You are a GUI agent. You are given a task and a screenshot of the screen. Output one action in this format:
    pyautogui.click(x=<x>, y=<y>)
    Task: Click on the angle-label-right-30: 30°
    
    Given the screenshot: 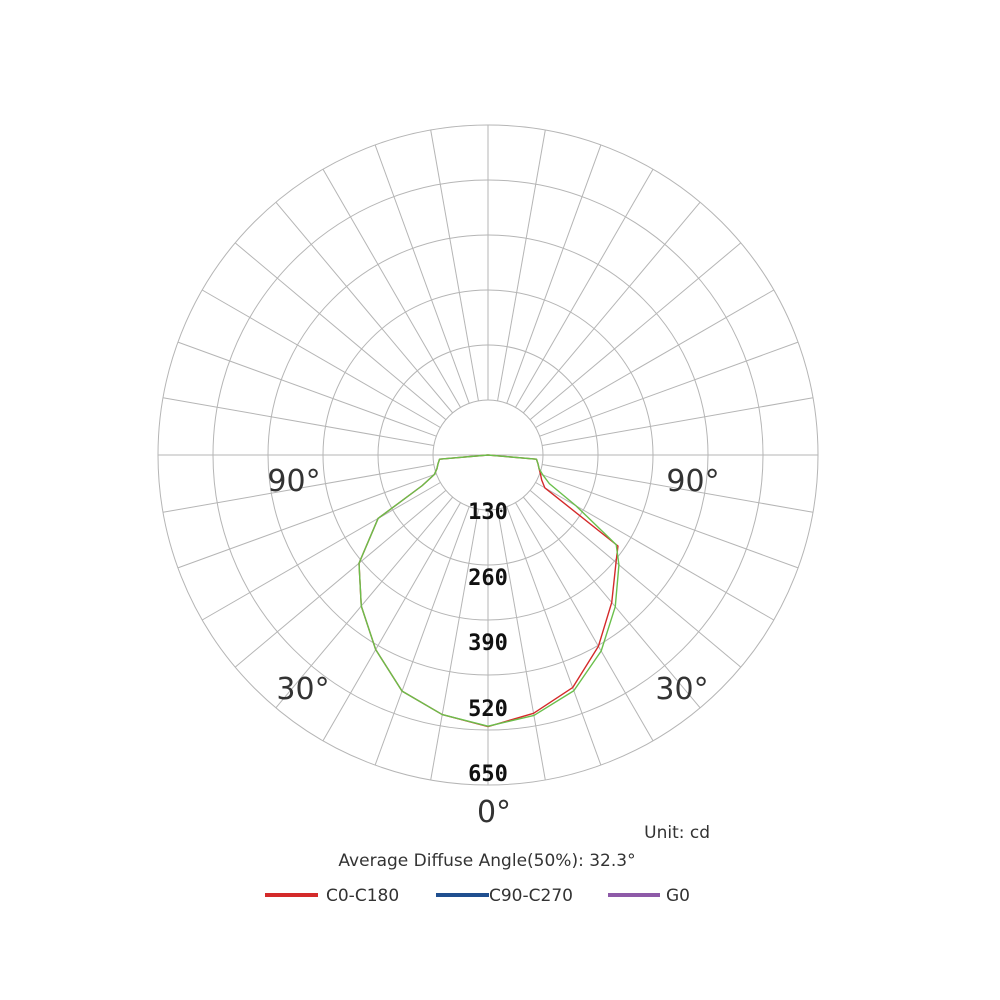 What is the action you would take?
    pyautogui.click(x=681, y=689)
    